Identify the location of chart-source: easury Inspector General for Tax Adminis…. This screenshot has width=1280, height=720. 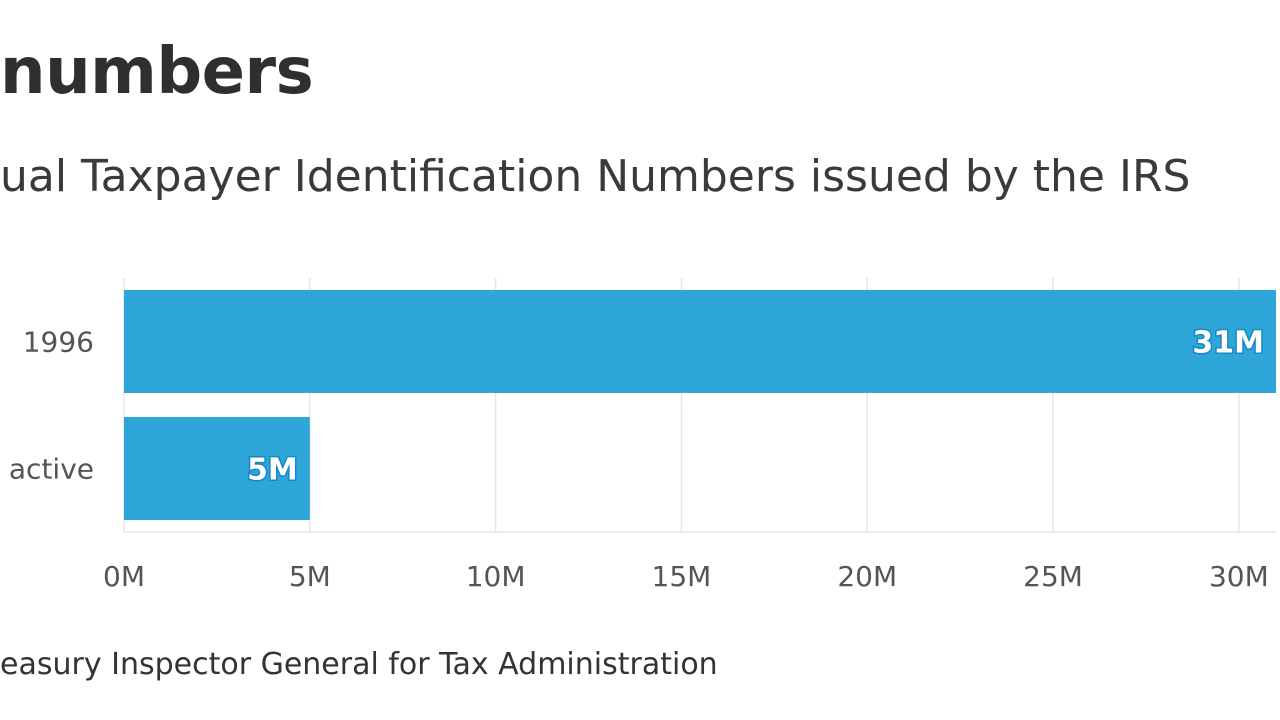
(359, 664).